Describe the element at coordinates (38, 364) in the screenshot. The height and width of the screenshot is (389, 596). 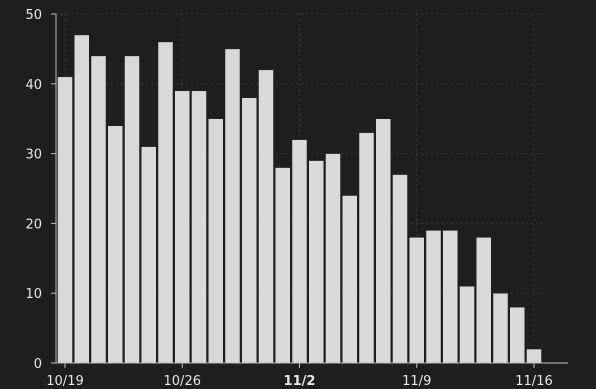
I see `y-tick-label-0: 0` at that location.